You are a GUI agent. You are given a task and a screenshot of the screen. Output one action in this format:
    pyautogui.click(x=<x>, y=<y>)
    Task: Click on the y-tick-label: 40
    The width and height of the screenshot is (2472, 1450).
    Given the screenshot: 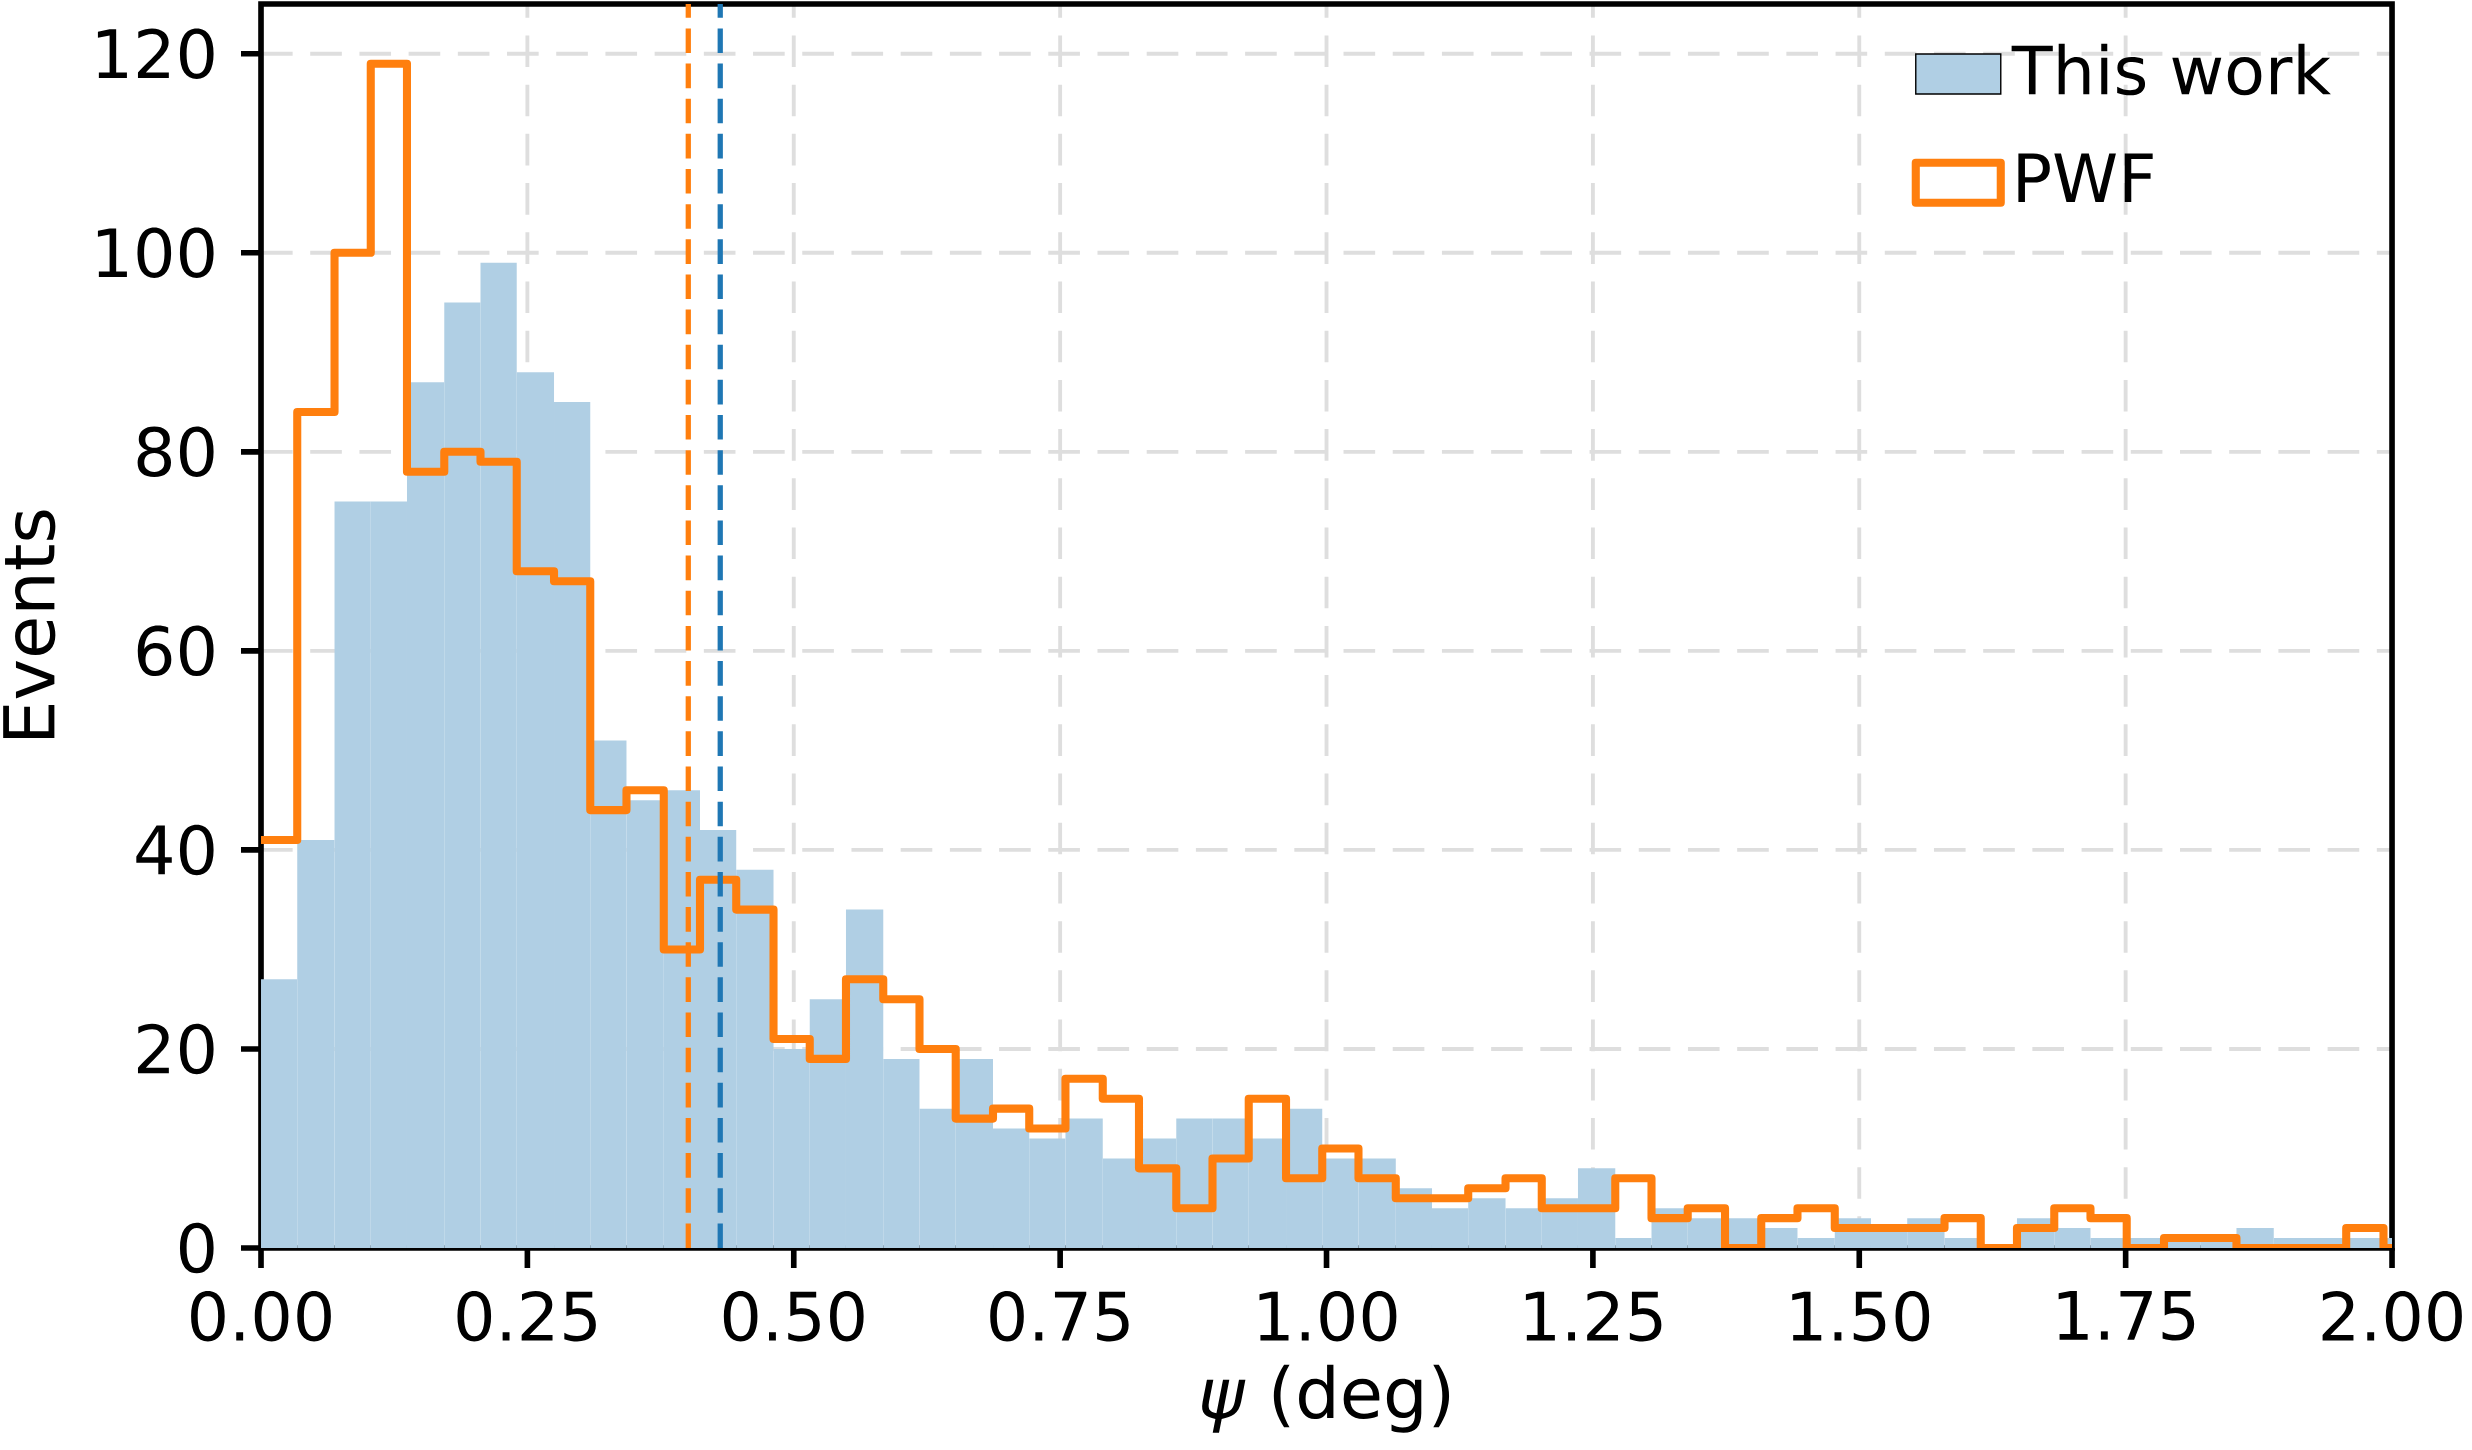 What is the action you would take?
    pyautogui.click(x=175, y=850)
    